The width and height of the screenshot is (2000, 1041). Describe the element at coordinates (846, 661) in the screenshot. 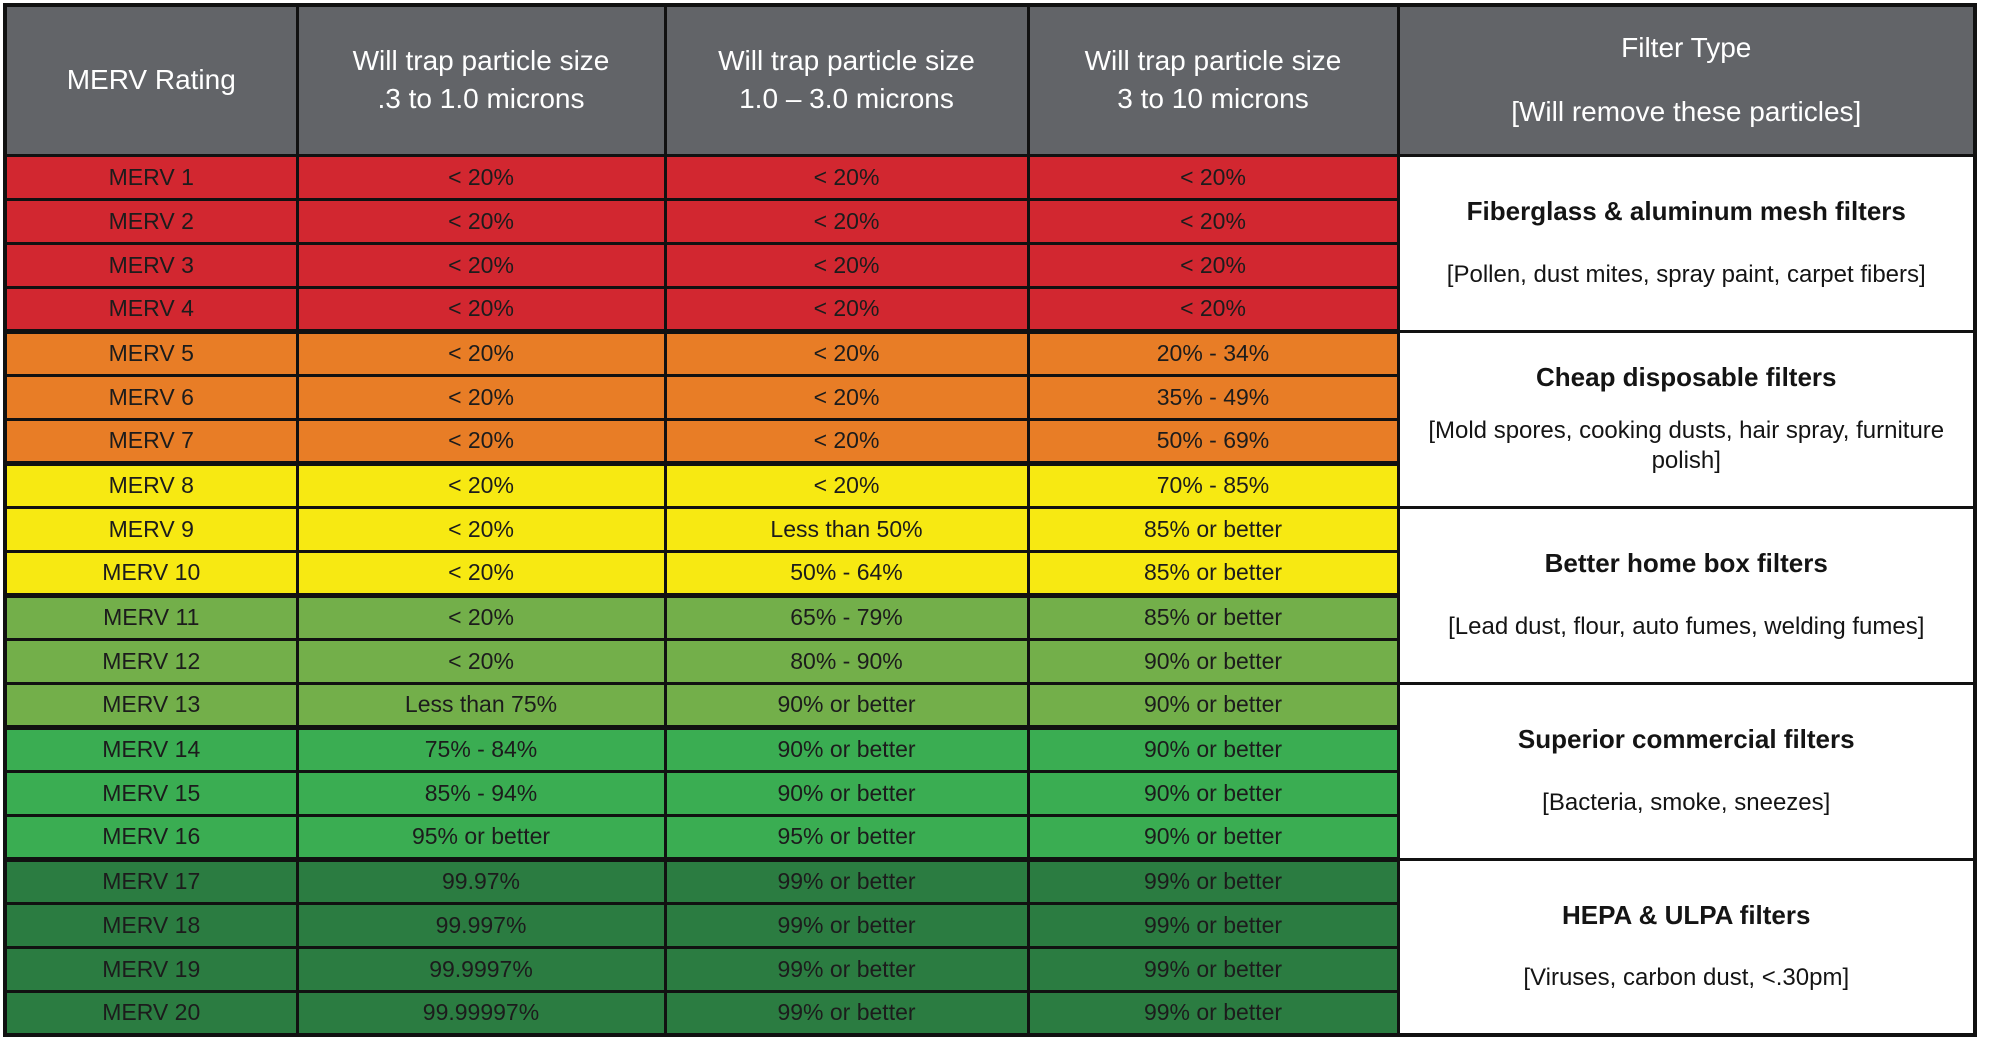

I see `value-cell-medium: 80% - 90%` at that location.